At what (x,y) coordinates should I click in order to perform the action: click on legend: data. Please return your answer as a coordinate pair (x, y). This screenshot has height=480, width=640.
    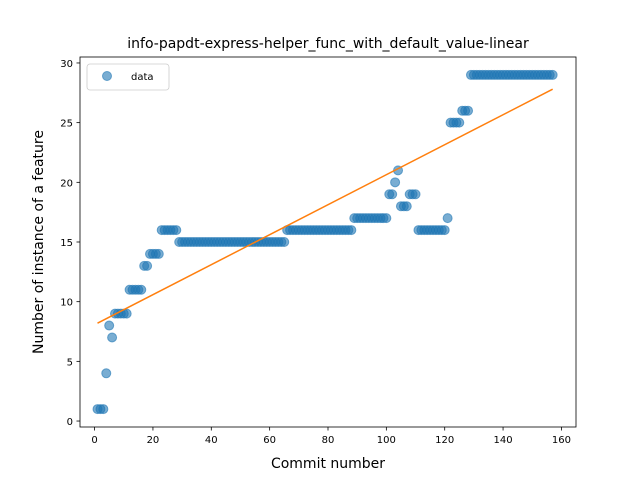
    Looking at the image, I should click on (128, 77).